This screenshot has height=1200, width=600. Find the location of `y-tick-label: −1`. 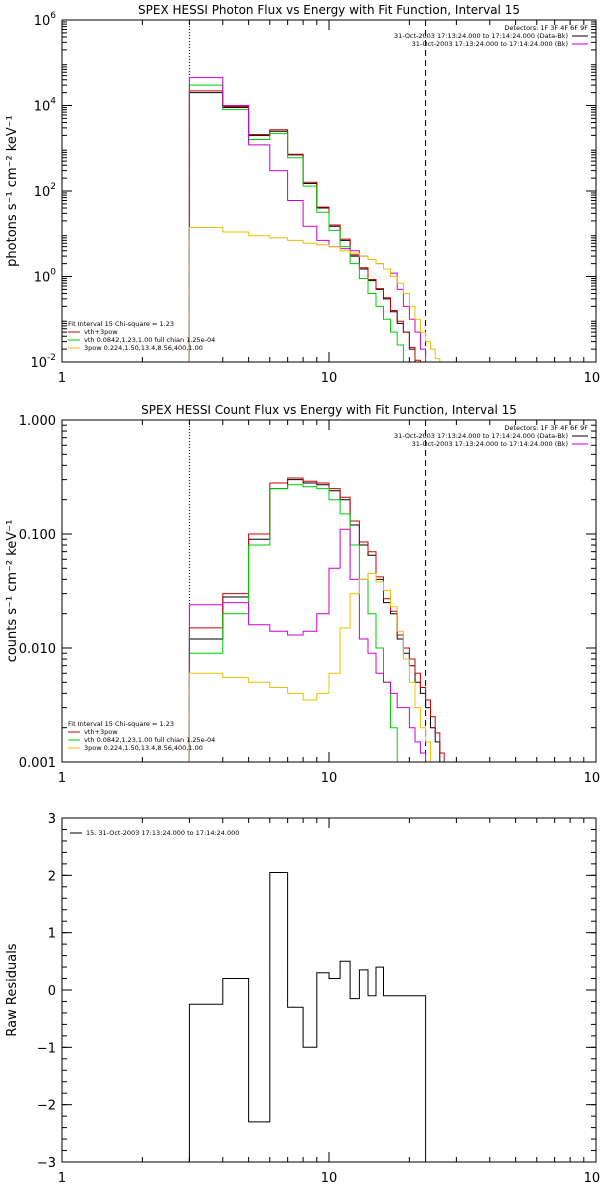

y-tick-label: −1 is located at coordinates (46, 1048).